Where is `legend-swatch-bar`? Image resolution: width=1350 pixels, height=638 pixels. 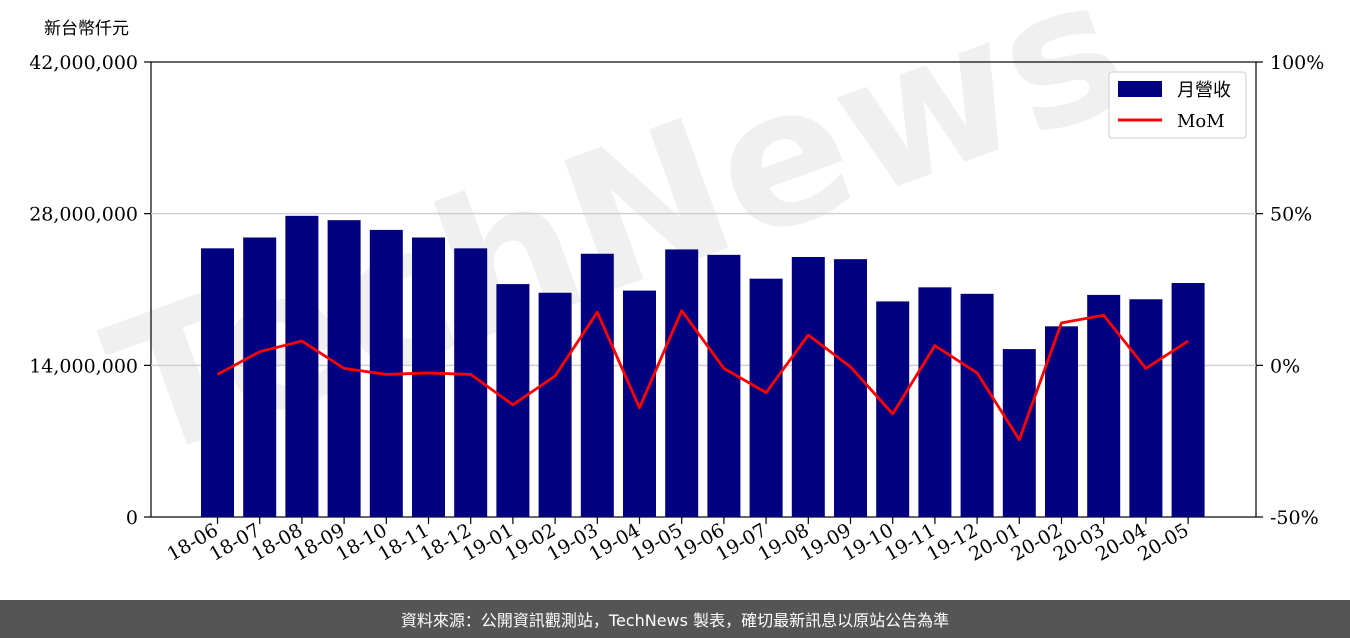
legend-swatch-bar is located at coordinates (1140, 89).